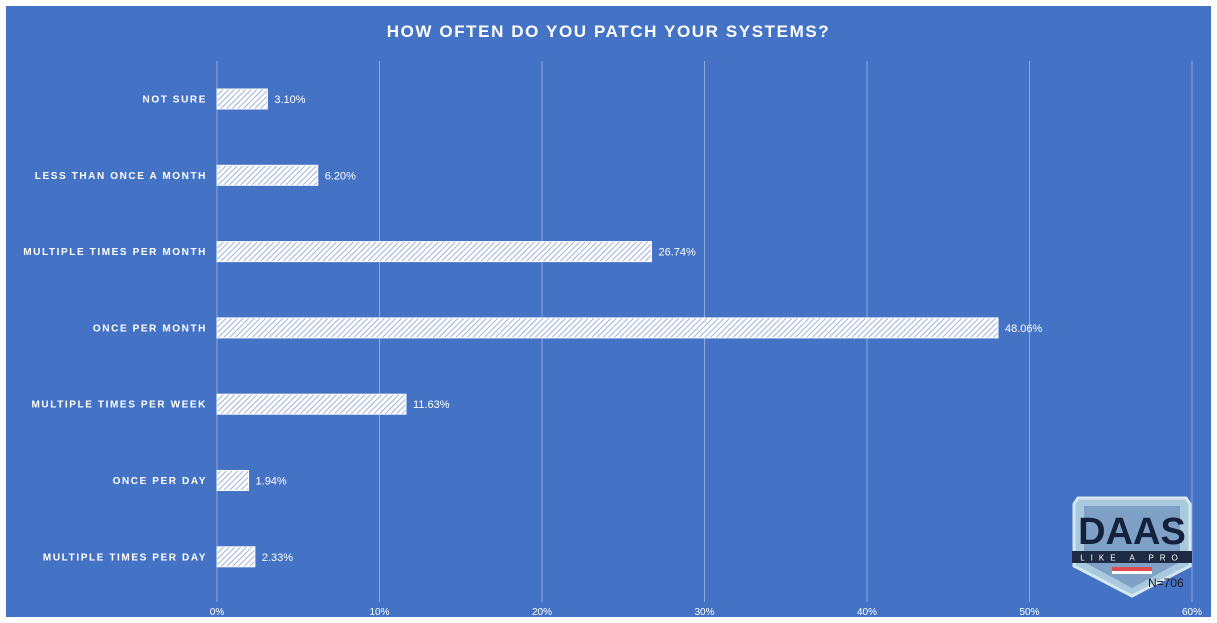 This screenshot has height=623, width=1217. What do you see at coordinates (434, 252) in the screenshot?
I see `bar-multiple-times-per-month` at bounding box center [434, 252].